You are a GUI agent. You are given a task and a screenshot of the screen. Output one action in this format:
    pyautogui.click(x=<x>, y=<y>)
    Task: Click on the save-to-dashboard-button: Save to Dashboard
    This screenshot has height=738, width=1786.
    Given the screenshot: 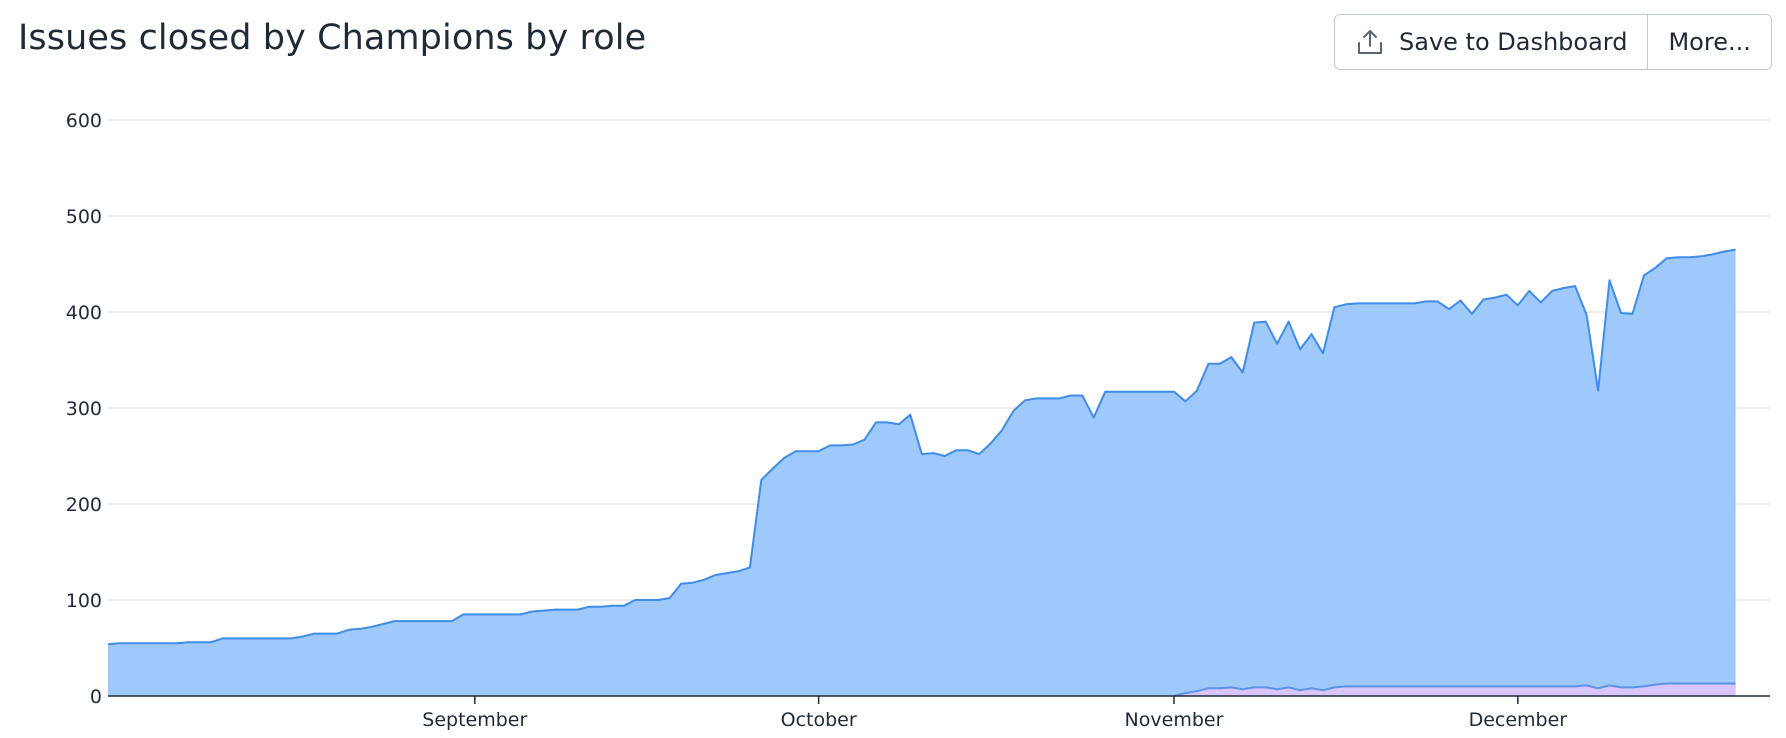 What is the action you would take?
    pyautogui.click(x=1491, y=42)
    